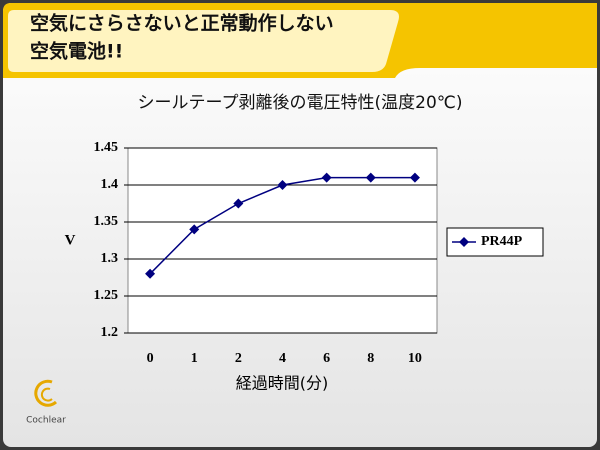 The image size is (600, 450). What do you see at coordinates (300, 103) in the screenshot?
I see `chart-title: シールテープ剥離後の電圧特性(温度20℃)` at bounding box center [300, 103].